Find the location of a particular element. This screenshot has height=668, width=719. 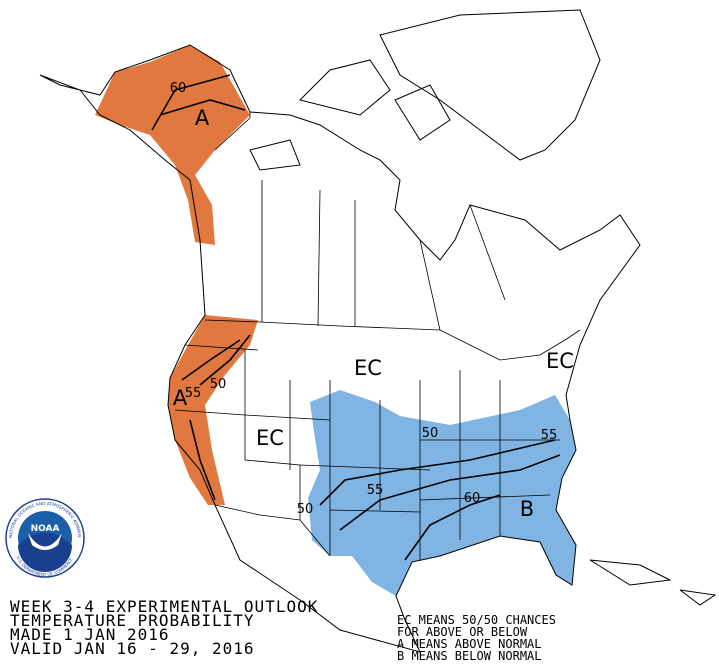

title-line: WEEK 3-4 EXPERIMENTAL OUTLOOK is located at coordinates (164, 606).